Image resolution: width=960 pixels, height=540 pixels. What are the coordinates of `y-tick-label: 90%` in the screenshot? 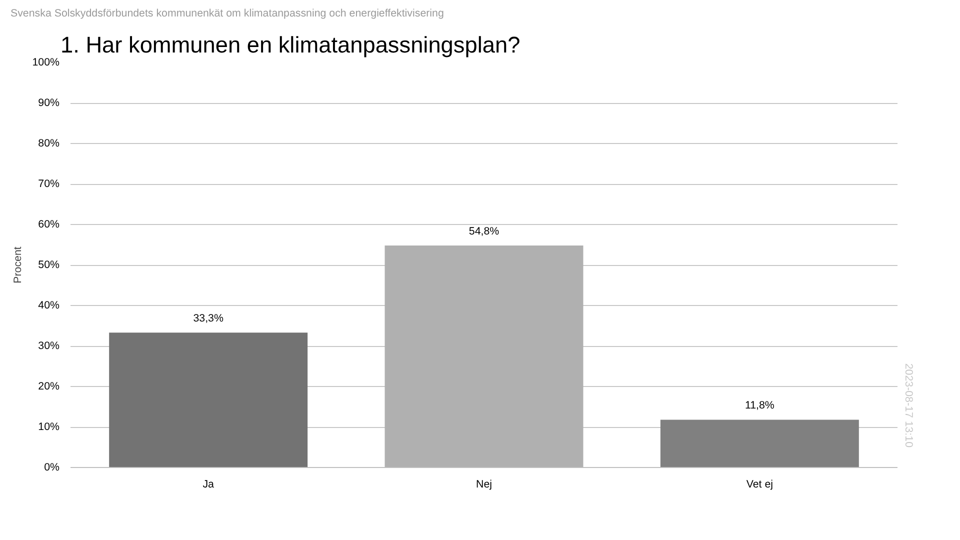 It's located at (49, 103).